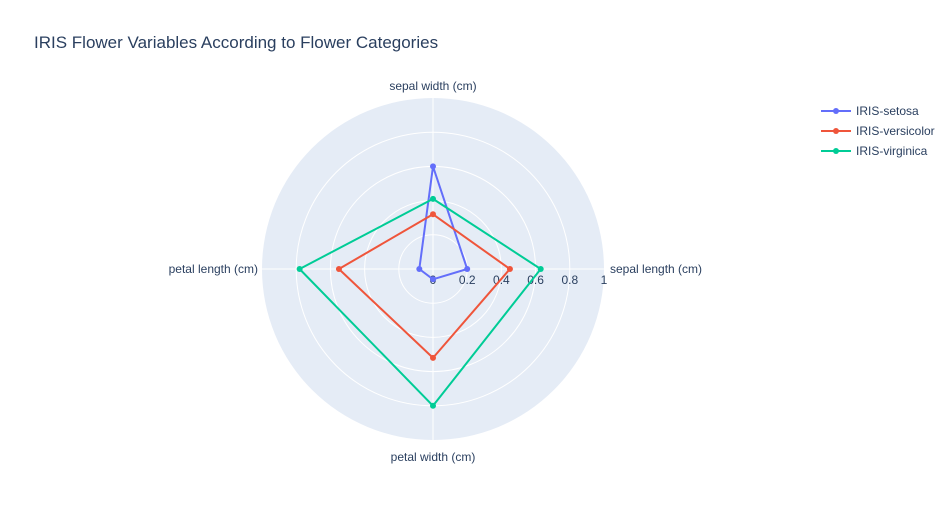 The width and height of the screenshot is (950, 518). I want to click on axis-label-2: sepal width (cm), so click(432, 86).